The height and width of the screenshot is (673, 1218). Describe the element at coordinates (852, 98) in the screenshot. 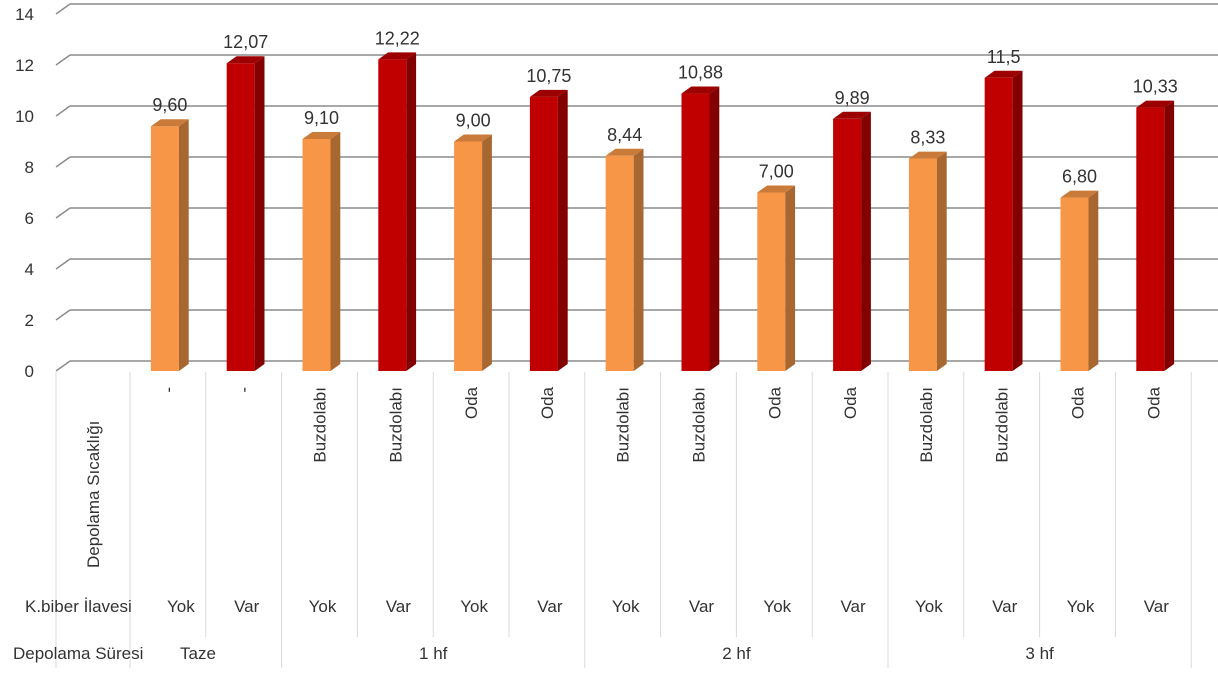

I see `data-label: 9,89` at that location.